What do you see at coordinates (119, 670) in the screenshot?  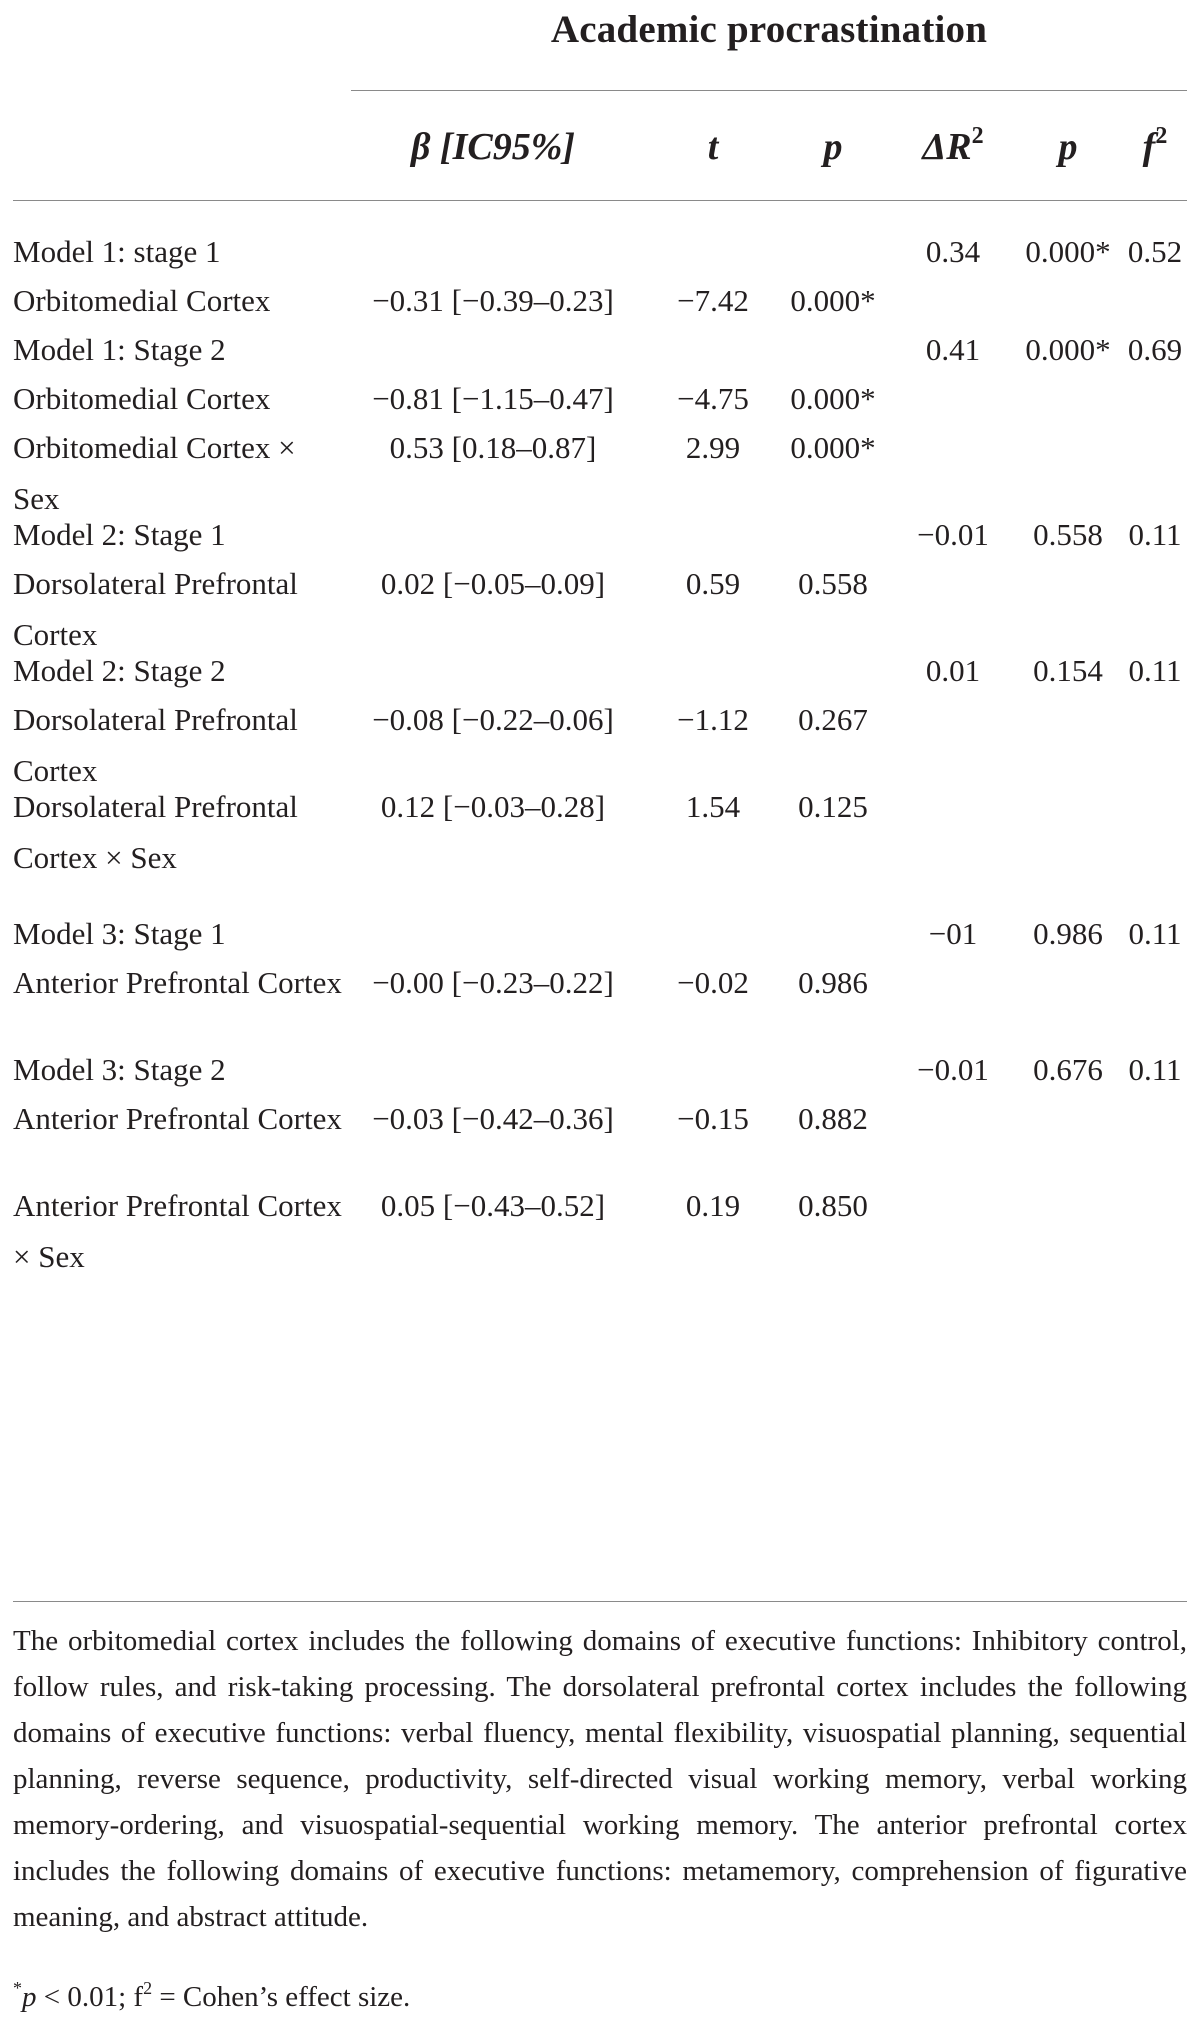 I see `row-label: Model 2: Stage 2` at bounding box center [119, 670].